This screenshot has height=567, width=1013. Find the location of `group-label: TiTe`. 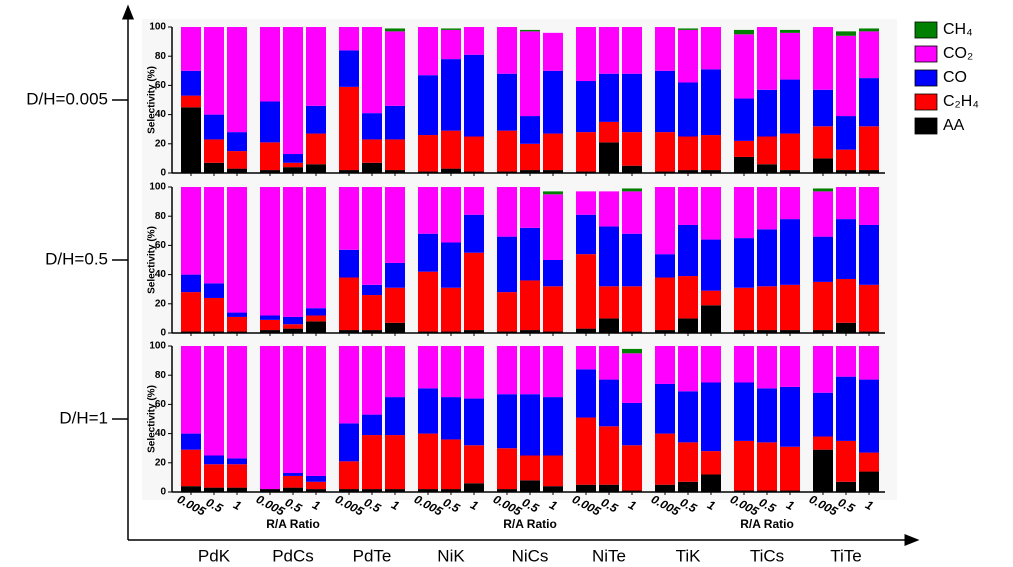

group-label: TiTe is located at coordinates (846, 555).